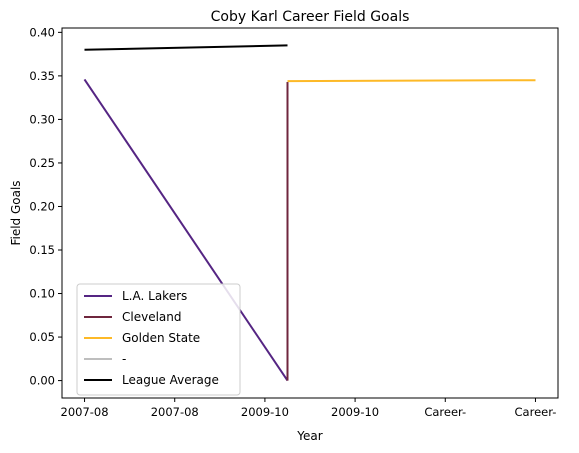 The height and width of the screenshot is (453, 579). What do you see at coordinates (42, 250) in the screenshot?
I see `y-tick-label: 0.15` at bounding box center [42, 250].